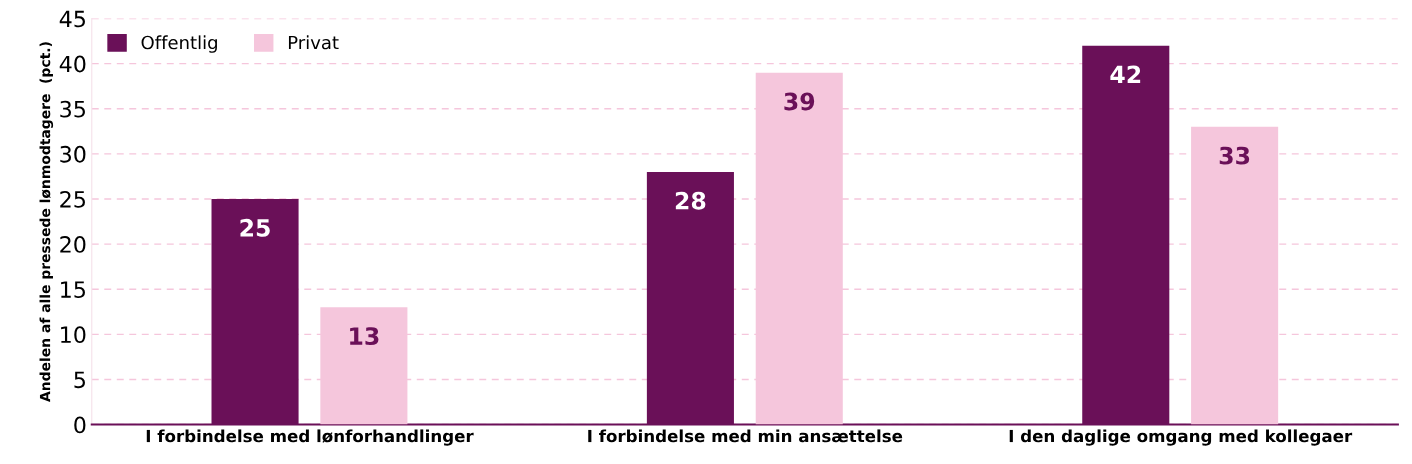  Describe the element at coordinates (72, 19) in the screenshot. I see `y-tick-label: 45` at that location.